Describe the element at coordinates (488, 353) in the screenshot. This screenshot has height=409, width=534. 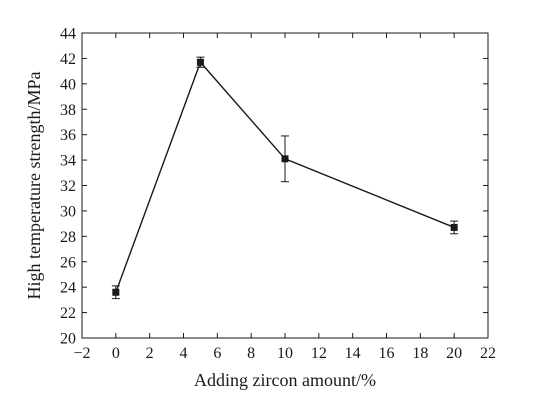
I see `x-tick-label: 22` at that location.